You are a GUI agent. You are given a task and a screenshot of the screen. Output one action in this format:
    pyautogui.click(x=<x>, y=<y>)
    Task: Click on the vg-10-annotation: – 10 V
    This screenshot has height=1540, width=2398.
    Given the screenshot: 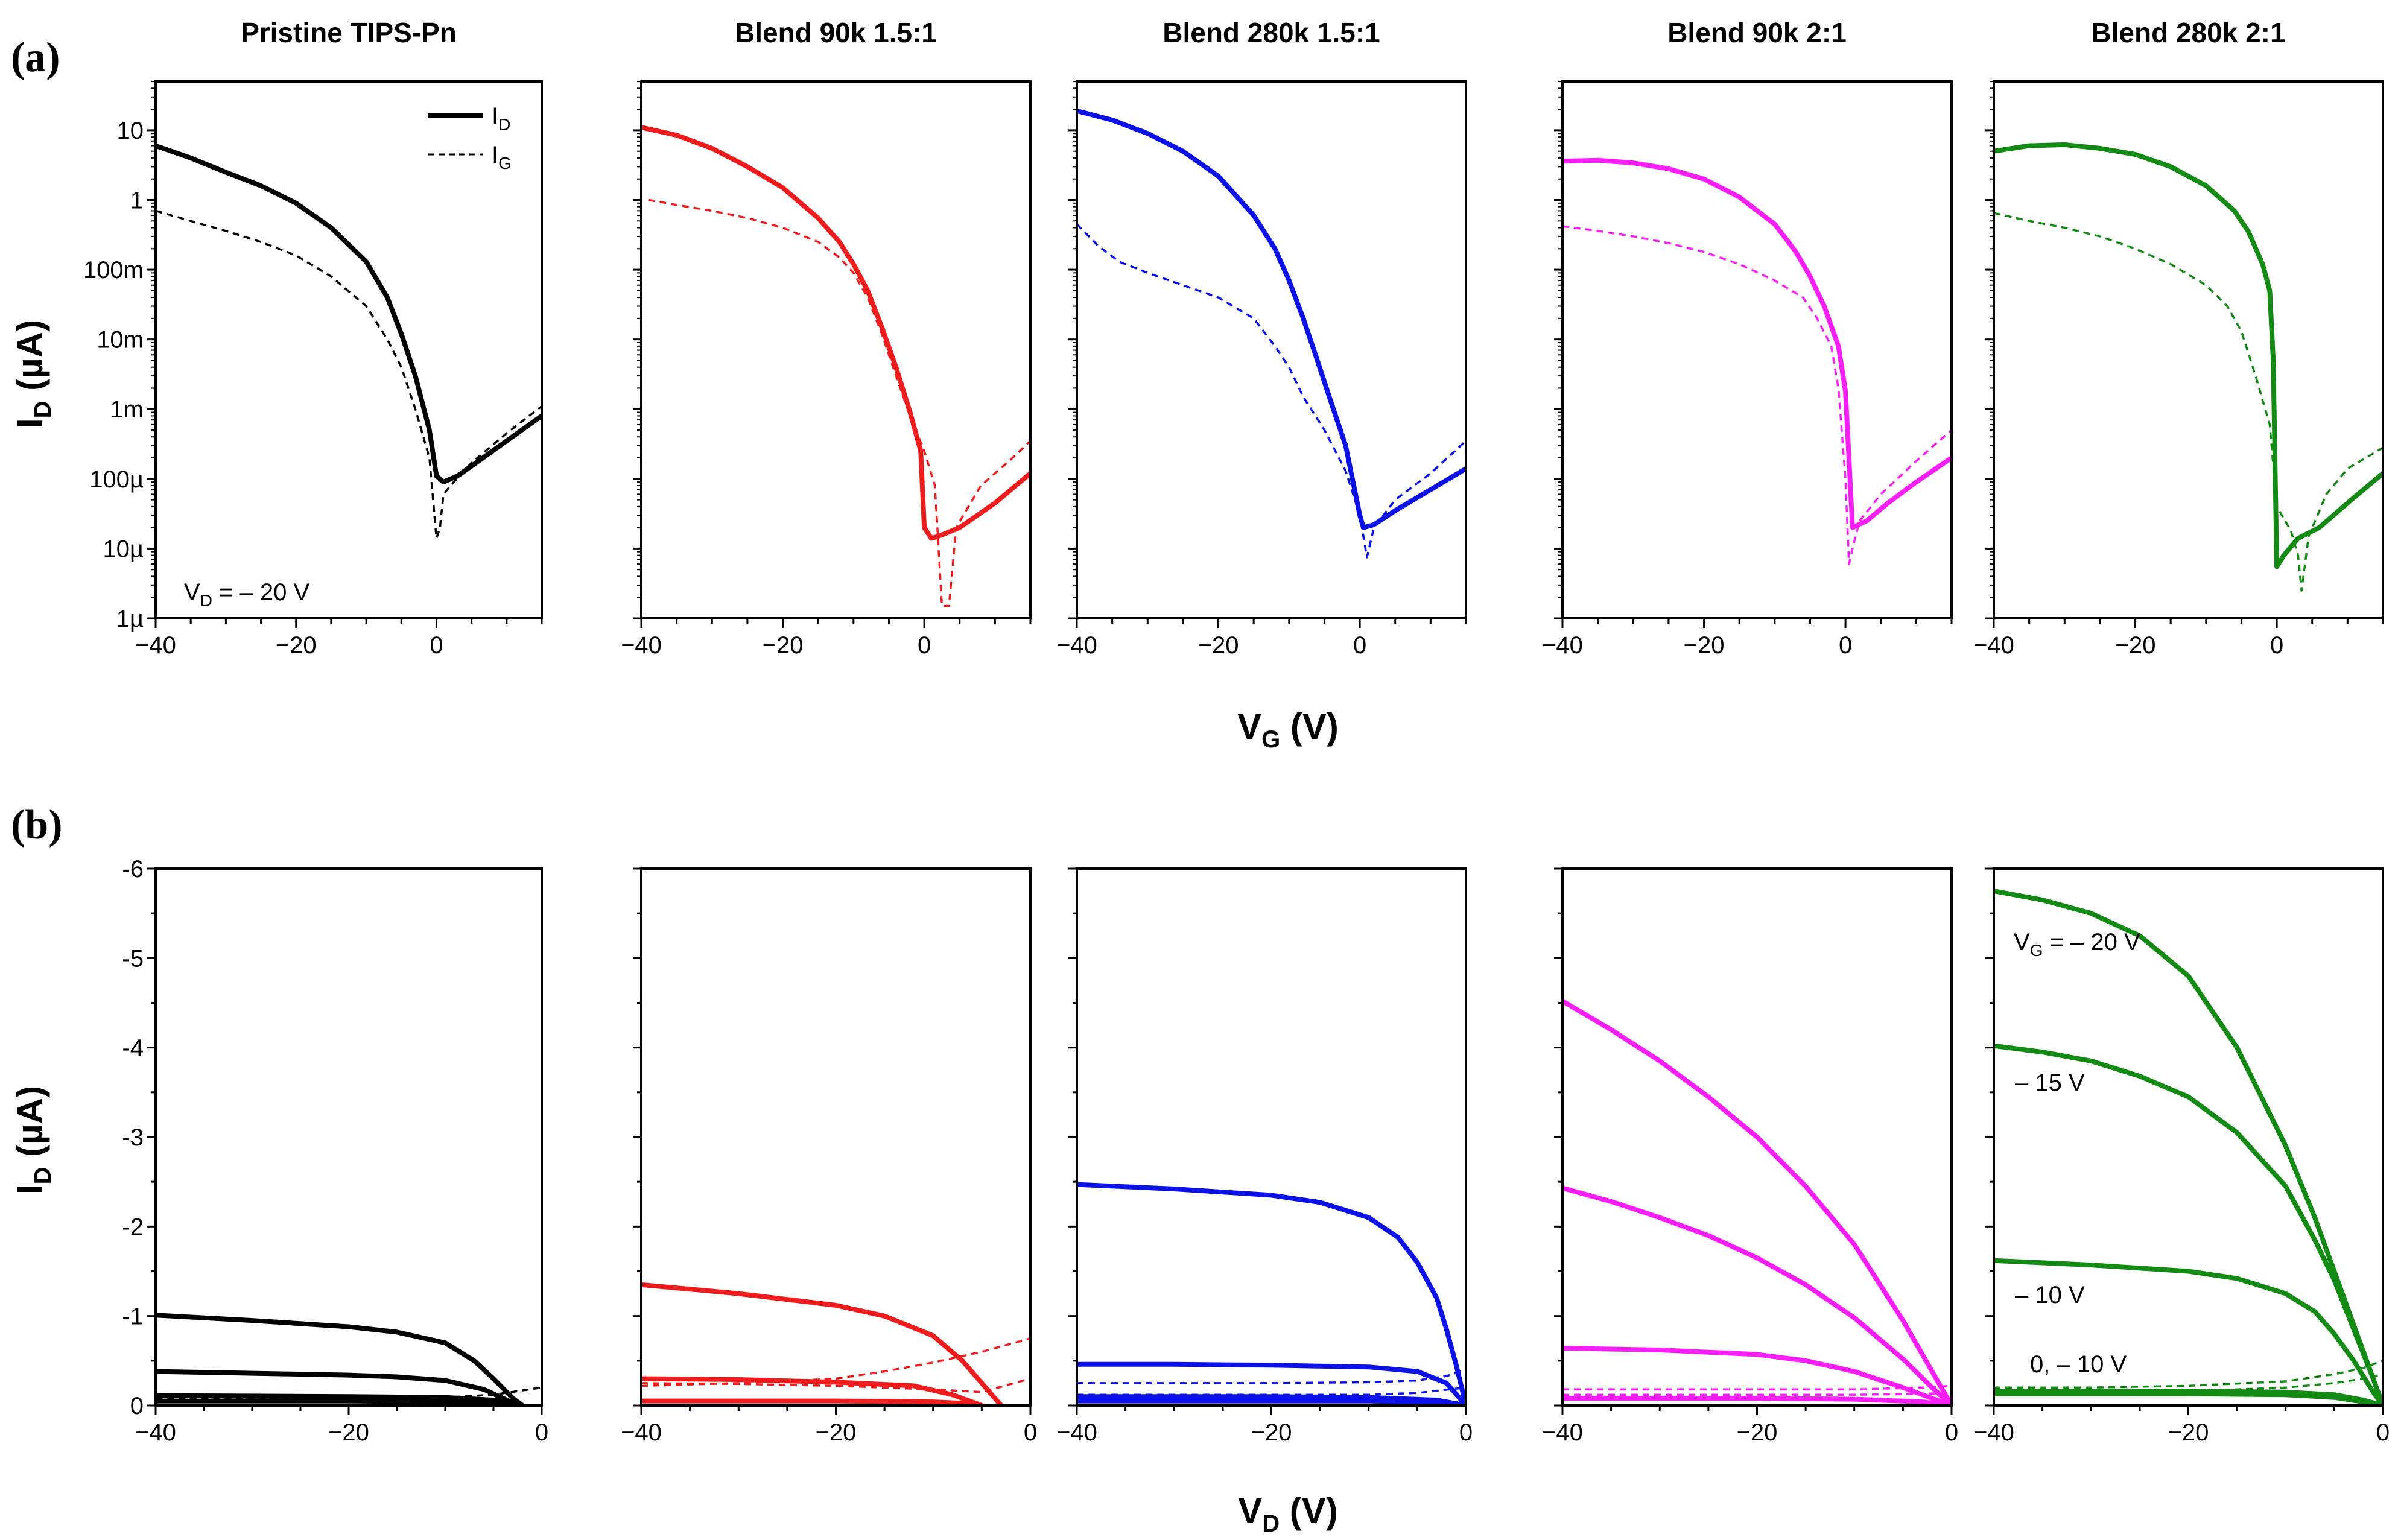 What is the action you would take?
    pyautogui.click(x=2050, y=1295)
    